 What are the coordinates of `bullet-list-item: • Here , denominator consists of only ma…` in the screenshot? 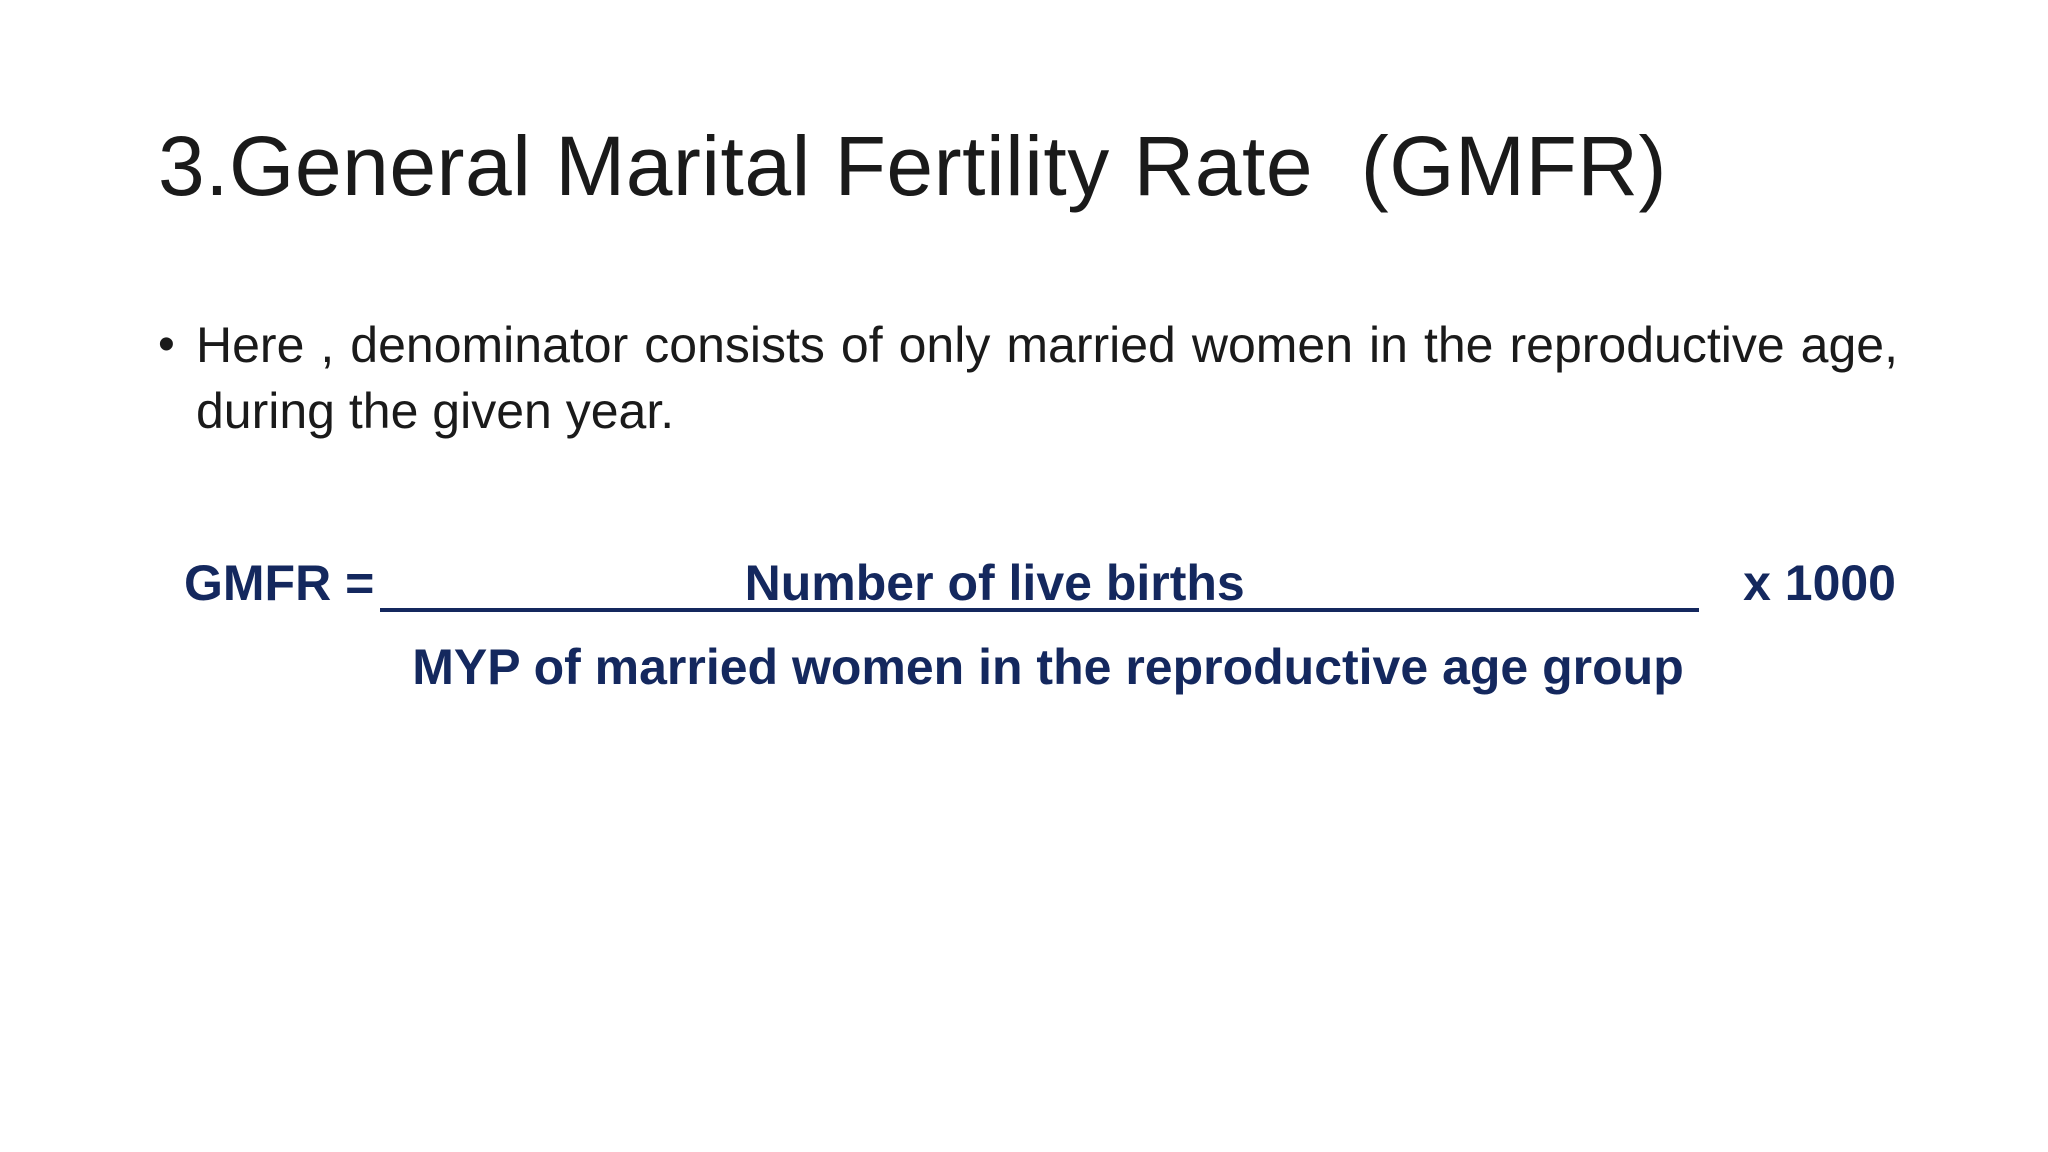 It's located at (1028, 378).